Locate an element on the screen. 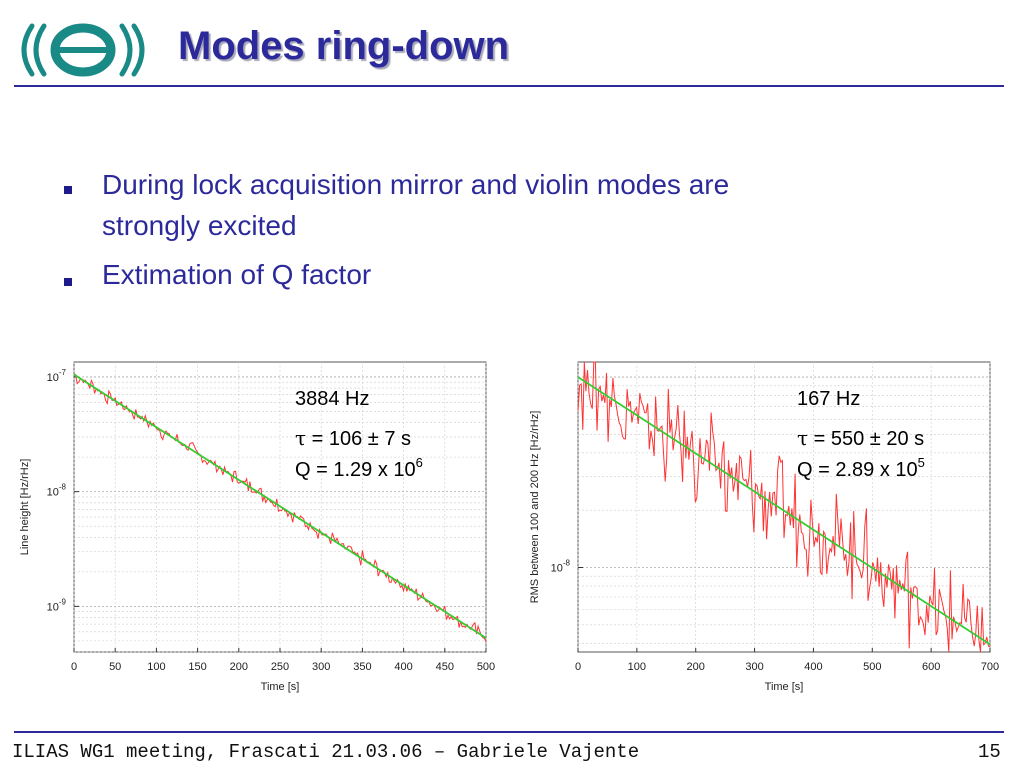 This screenshot has height=768, width=1024. x-tick-label: 700 is located at coordinates (990, 667).